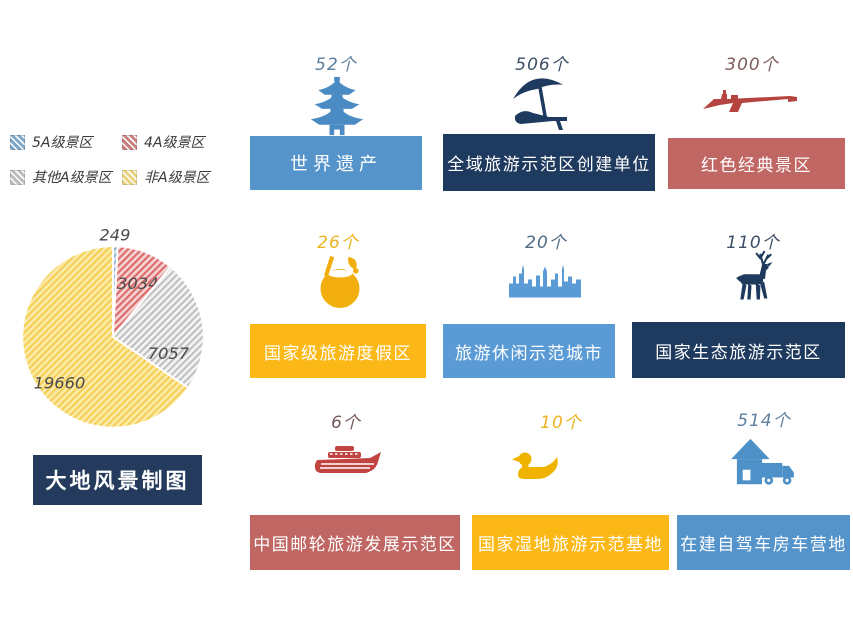  Describe the element at coordinates (570, 542) in the screenshot. I see `category-banner: 国家湿地旅游示范基地` at that location.